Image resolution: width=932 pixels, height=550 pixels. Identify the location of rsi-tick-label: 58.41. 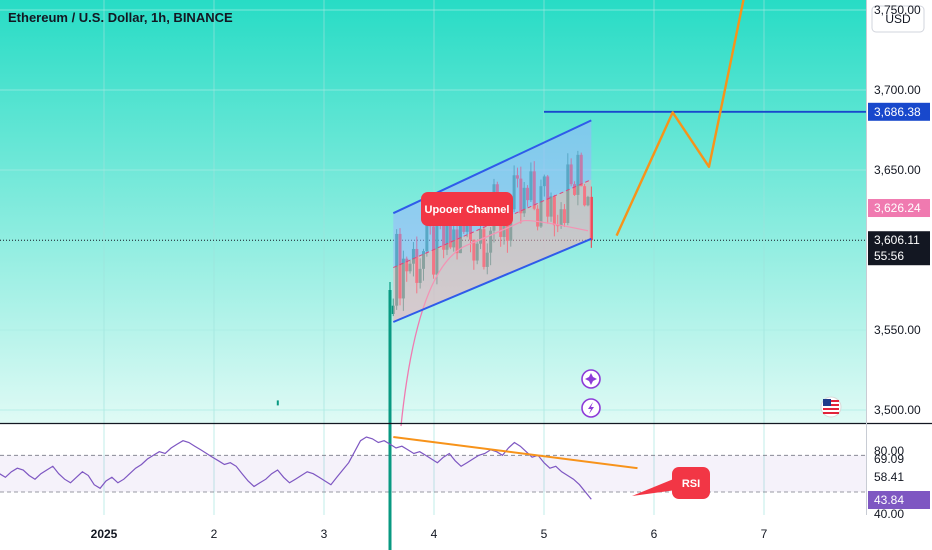
(889, 477).